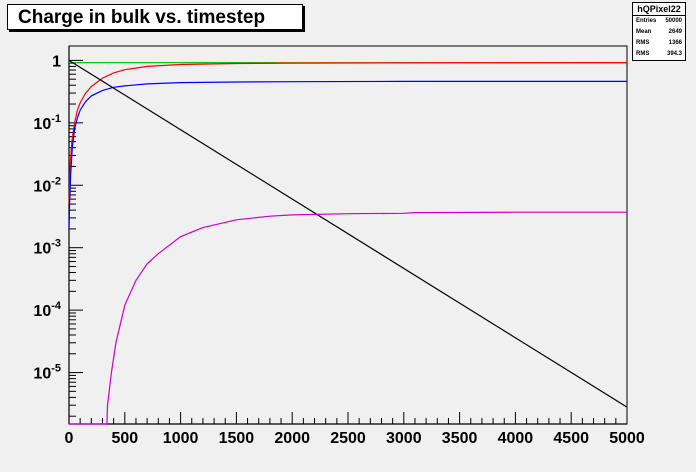 This screenshot has height=472, width=696. What do you see at coordinates (155, 17) in the screenshot?
I see `chart-title: Charge in bulk vs. timestep` at bounding box center [155, 17].